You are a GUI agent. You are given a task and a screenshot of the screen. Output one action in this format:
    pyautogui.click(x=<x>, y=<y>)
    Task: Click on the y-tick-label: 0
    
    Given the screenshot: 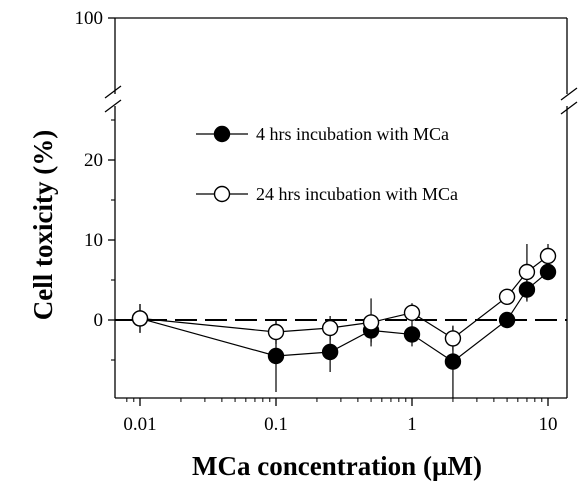 What is the action you would take?
    pyautogui.click(x=99, y=320)
    